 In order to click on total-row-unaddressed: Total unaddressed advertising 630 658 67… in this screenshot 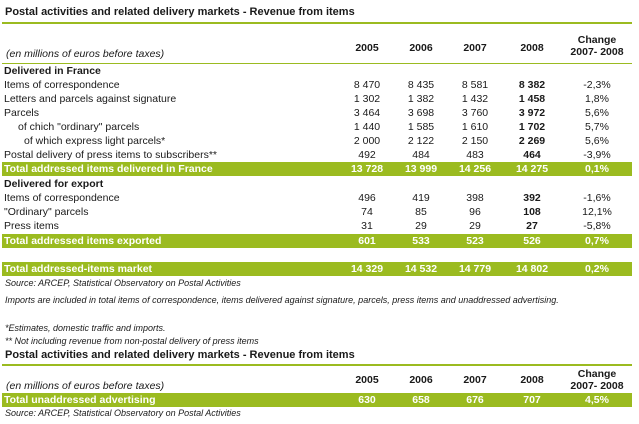, I will do `click(317, 400)`.